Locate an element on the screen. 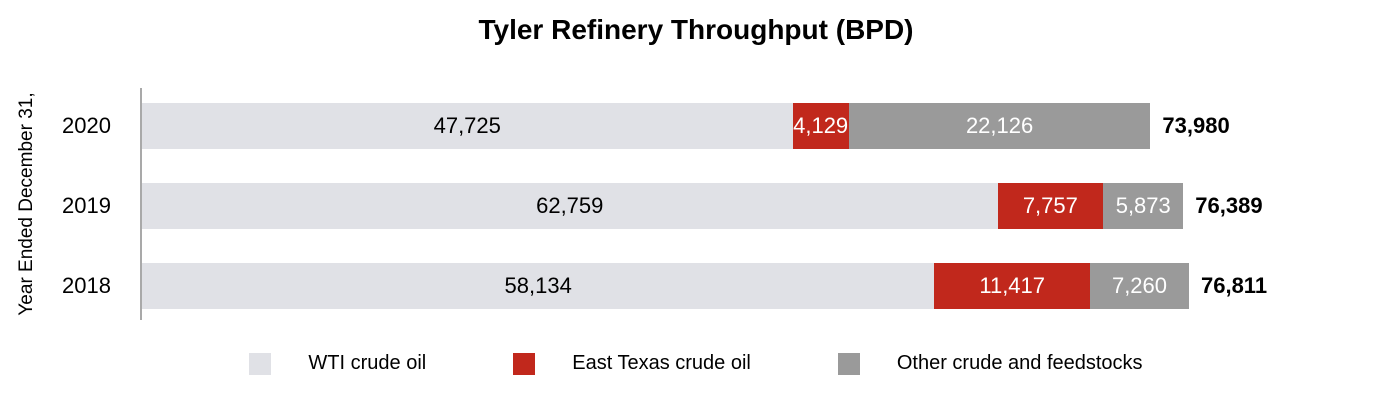 The width and height of the screenshot is (1392, 420). bar-segment-wti-crude-oil: 62,759 is located at coordinates (570, 206).